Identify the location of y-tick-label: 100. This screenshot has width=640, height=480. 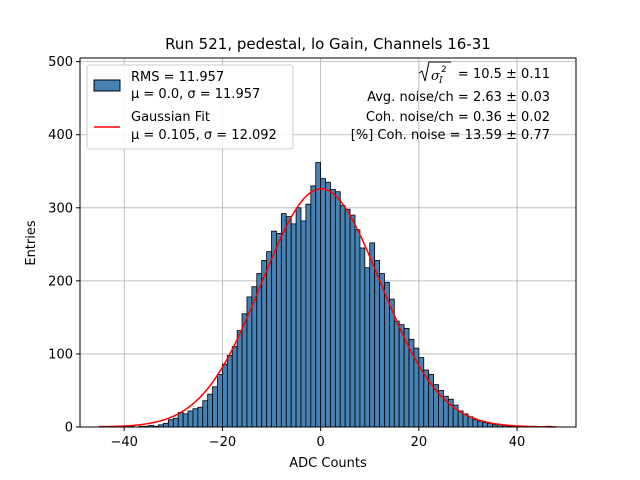
(60, 354).